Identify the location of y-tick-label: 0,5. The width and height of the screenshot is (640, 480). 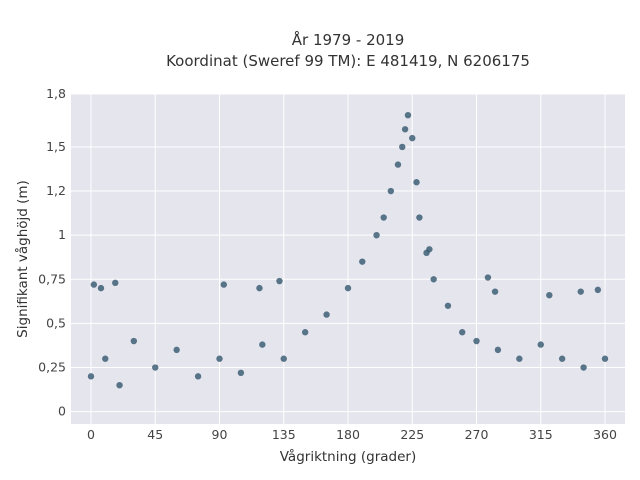
(56, 322).